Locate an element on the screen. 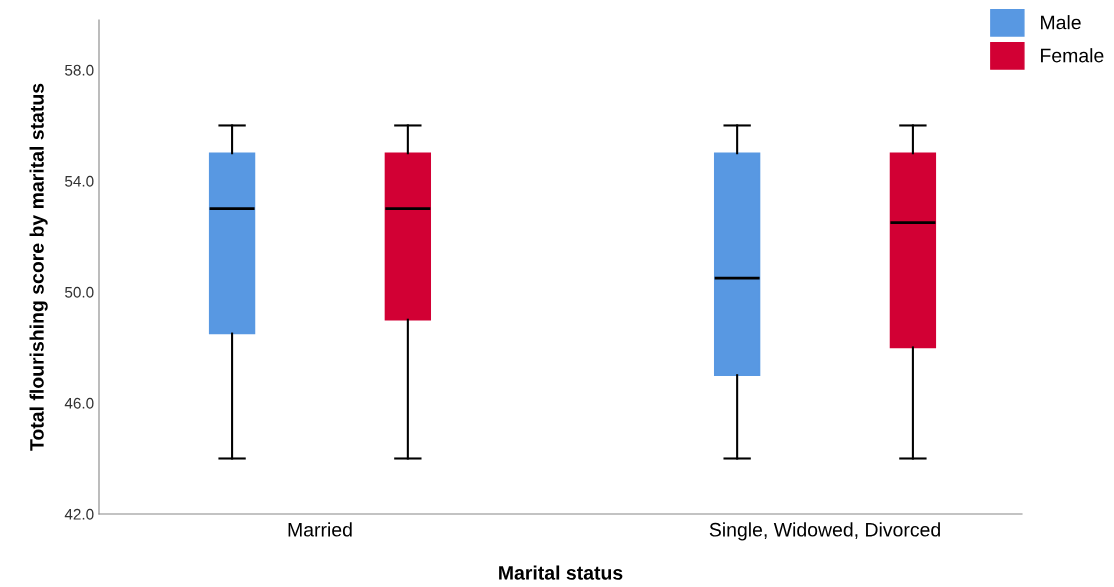 The image size is (1114, 587). legend-label: Female is located at coordinates (1072, 55).